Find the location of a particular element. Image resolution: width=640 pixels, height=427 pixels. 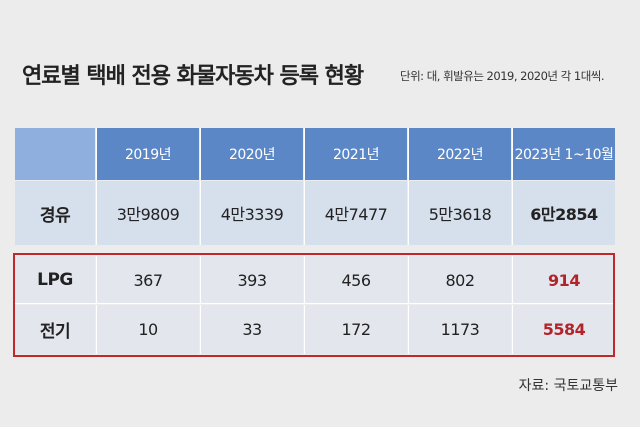

cell: 456 is located at coordinates (355, 280).